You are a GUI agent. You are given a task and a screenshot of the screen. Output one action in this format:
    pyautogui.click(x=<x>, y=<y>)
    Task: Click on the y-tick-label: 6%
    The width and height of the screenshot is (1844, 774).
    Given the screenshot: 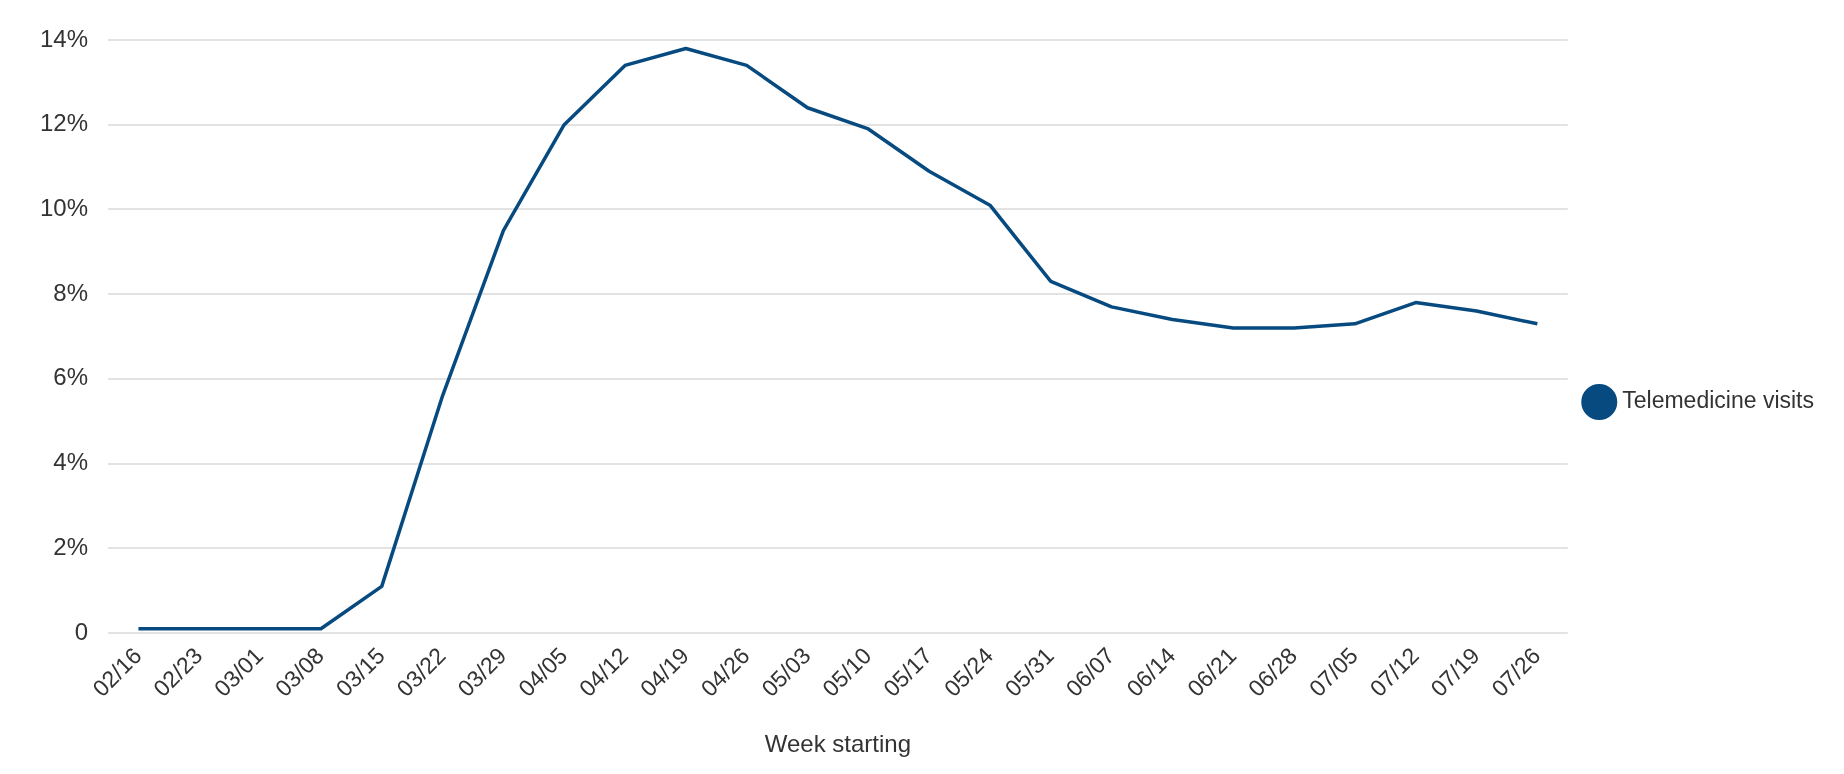 What is the action you would take?
    pyautogui.click(x=71, y=377)
    